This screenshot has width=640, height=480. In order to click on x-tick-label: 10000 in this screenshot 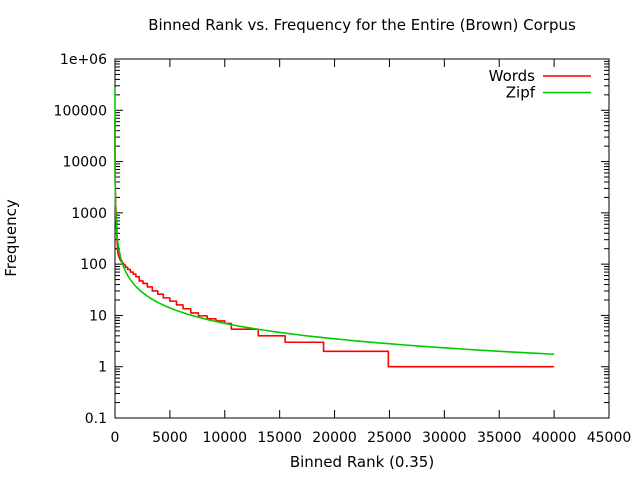, I will do `click(225, 438)`.